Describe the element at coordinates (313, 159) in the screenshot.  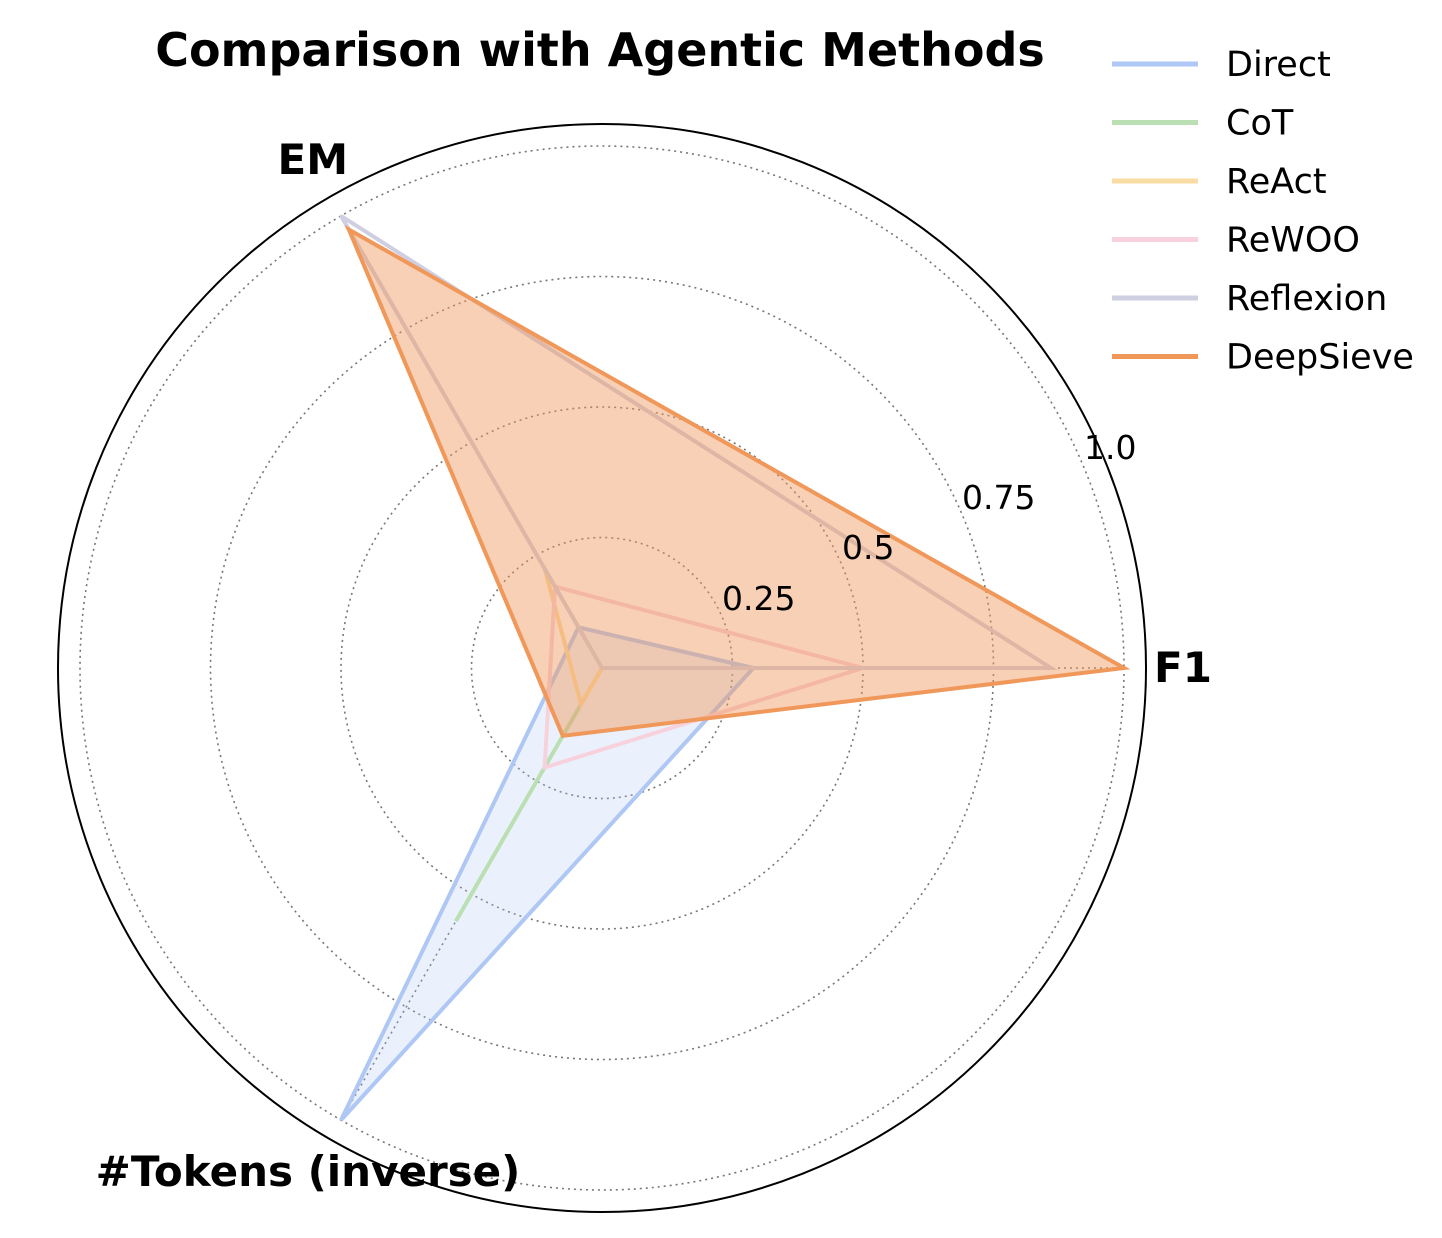
I see `axis-label-1: EM` at that location.